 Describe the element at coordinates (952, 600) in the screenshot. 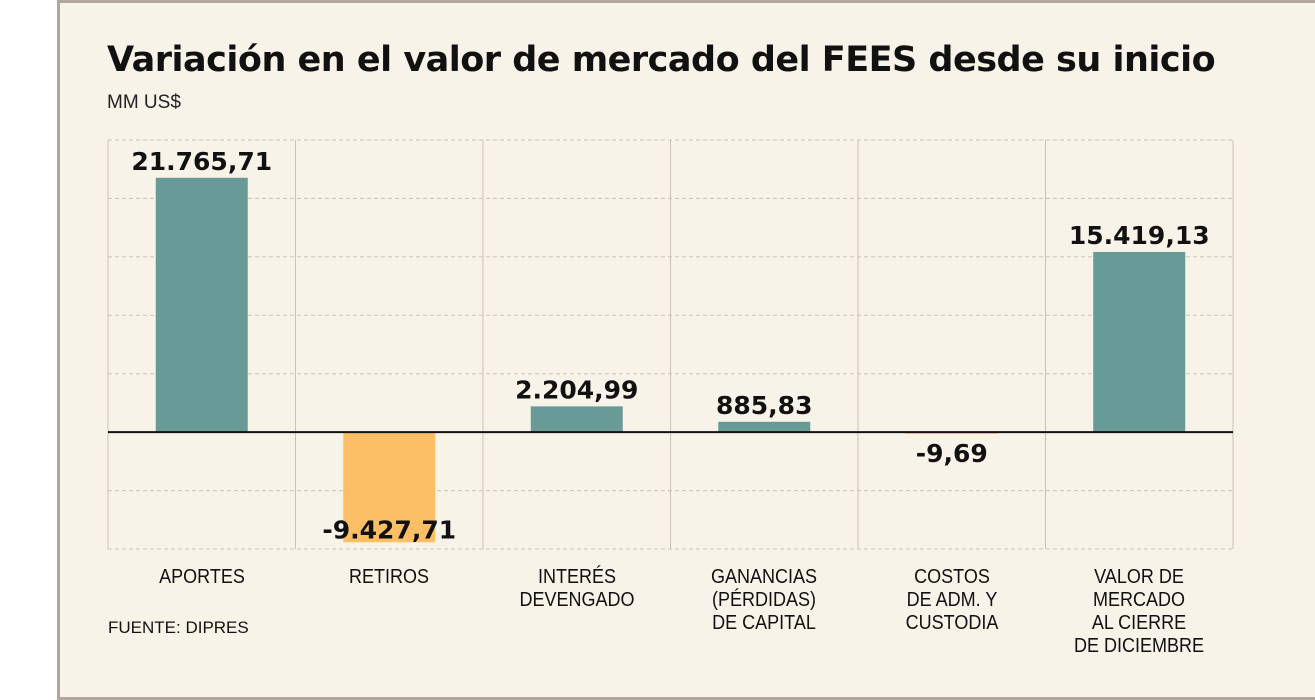

I see `category-label: COSTOS DE ADM. Y CUSTODIA` at that location.